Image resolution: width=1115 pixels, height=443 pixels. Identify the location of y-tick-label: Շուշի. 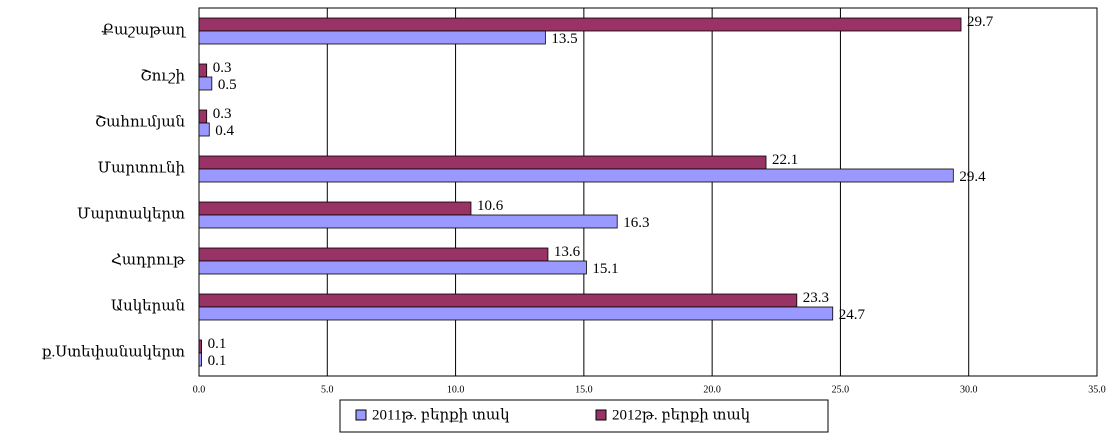
(162, 76).